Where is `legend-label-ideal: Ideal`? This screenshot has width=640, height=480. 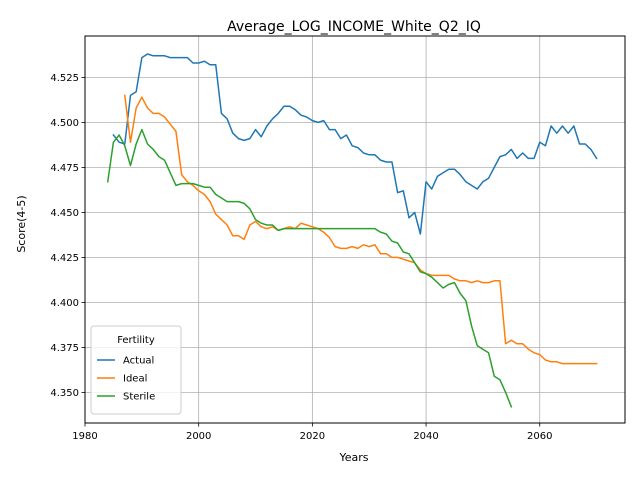 legend-label-ideal: Ideal is located at coordinates (135, 379).